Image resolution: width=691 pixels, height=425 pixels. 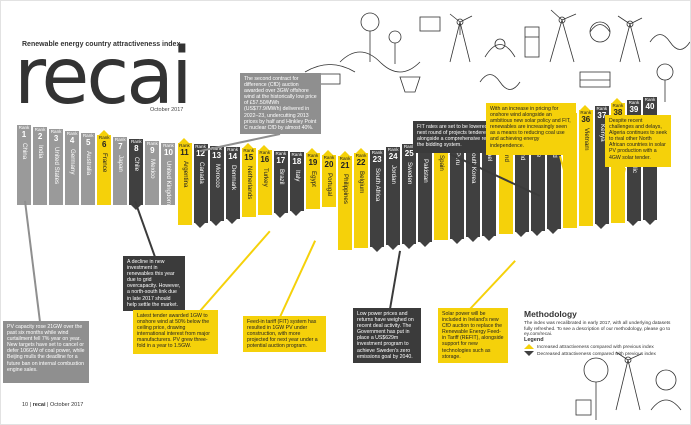 I want to click on rank-number: 7, so click(x=120, y=146).